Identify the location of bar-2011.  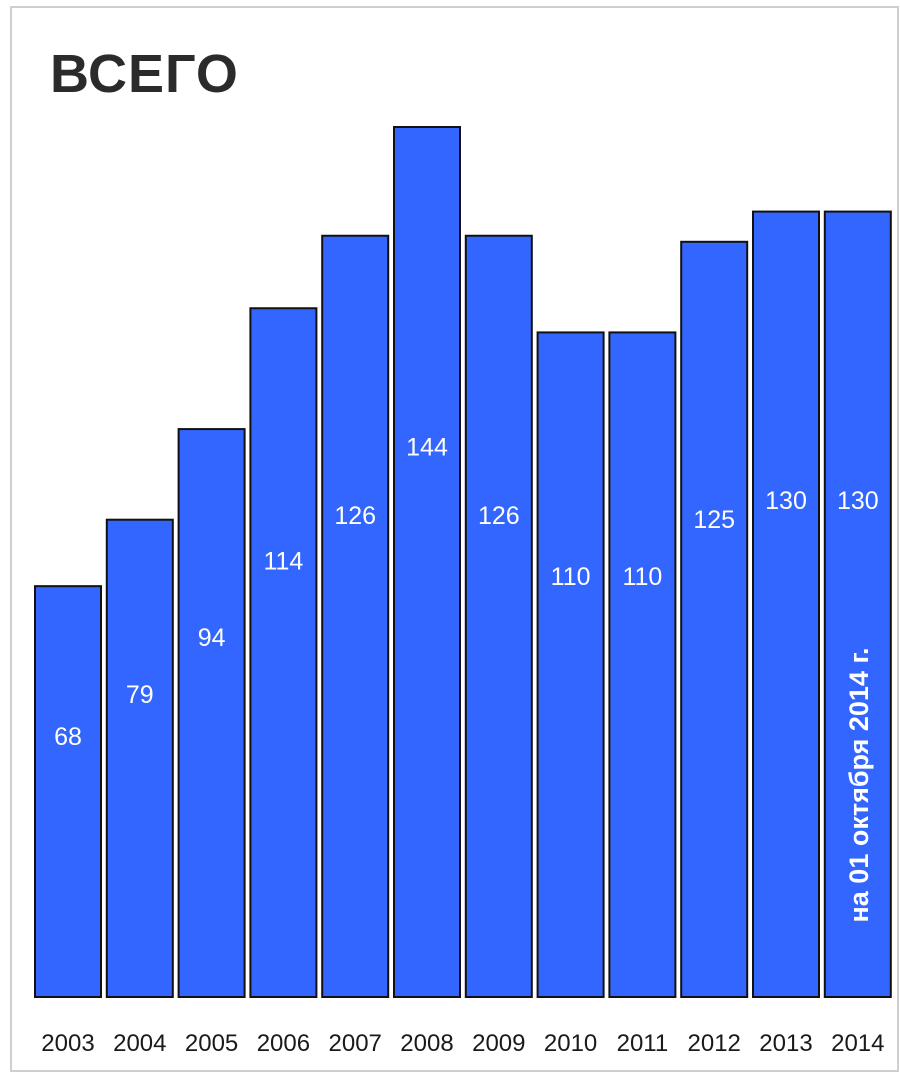
(642, 664).